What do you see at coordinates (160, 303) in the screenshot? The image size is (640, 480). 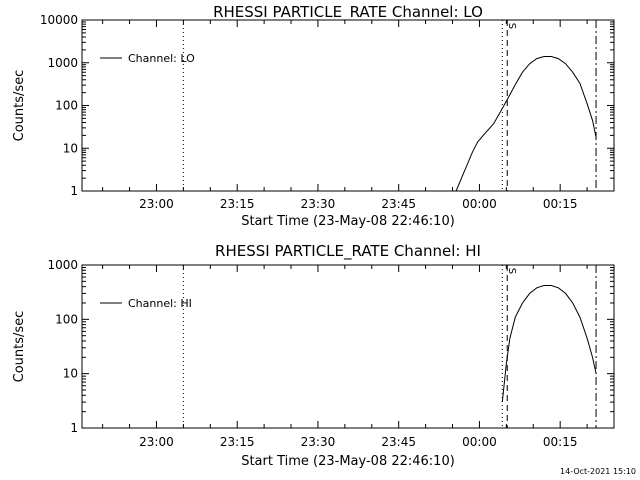 I see `legend-label: Channel: HI` at bounding box center [160, 303].